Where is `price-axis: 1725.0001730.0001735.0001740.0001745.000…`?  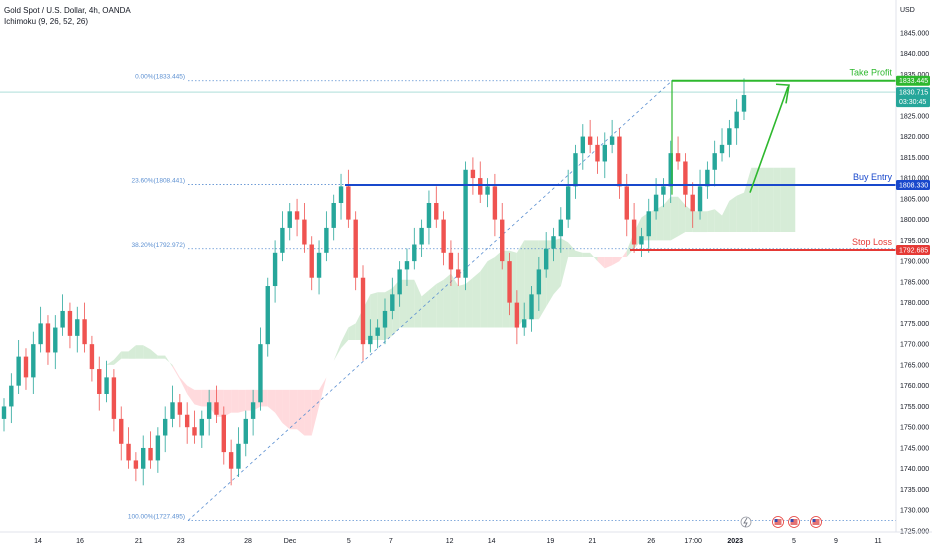
price-axis: 1725.0001730.0001735.0001740.0001745.000… is located at coordinates (912, 268).